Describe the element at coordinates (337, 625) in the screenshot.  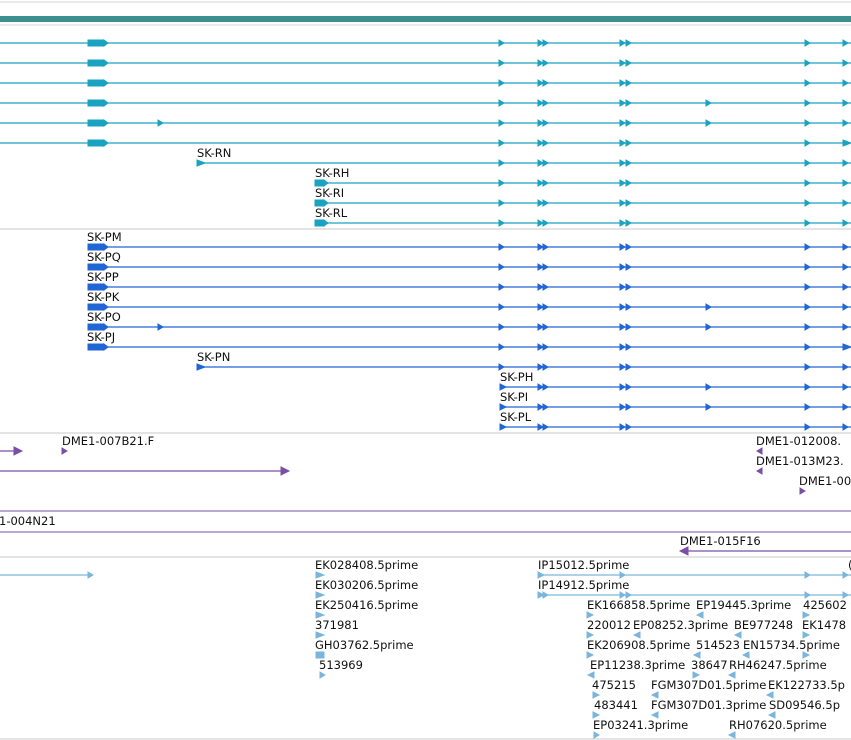
I see `label-371981: 371981` at that location.